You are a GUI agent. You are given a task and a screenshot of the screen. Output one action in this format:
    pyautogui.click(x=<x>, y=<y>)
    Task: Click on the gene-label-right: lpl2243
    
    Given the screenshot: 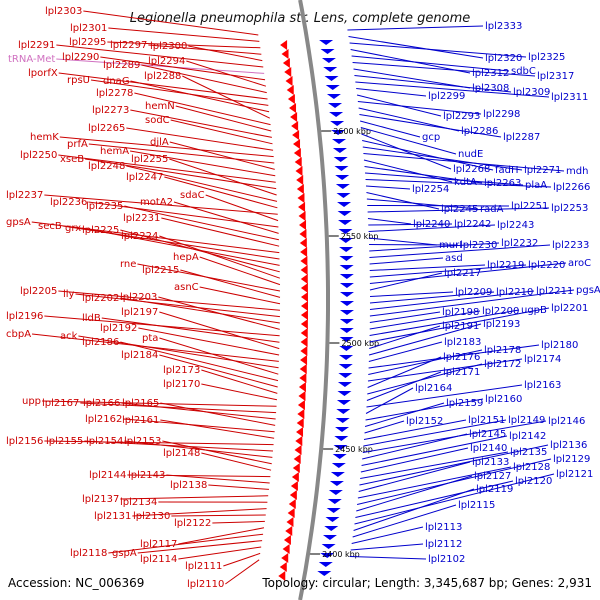 What is the action you would take?
    pyautogui.click(x=515, y=225)
    